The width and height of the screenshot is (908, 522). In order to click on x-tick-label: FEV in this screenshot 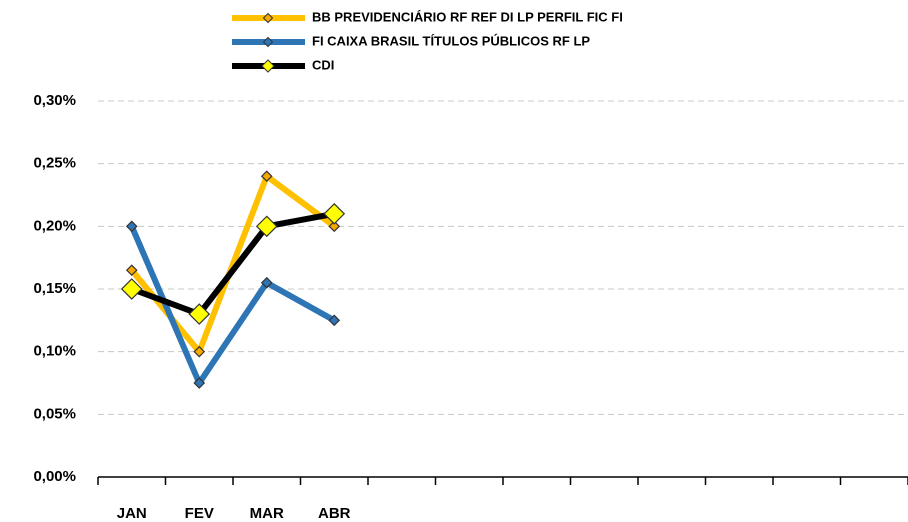, I will do `click(199, 513)`.